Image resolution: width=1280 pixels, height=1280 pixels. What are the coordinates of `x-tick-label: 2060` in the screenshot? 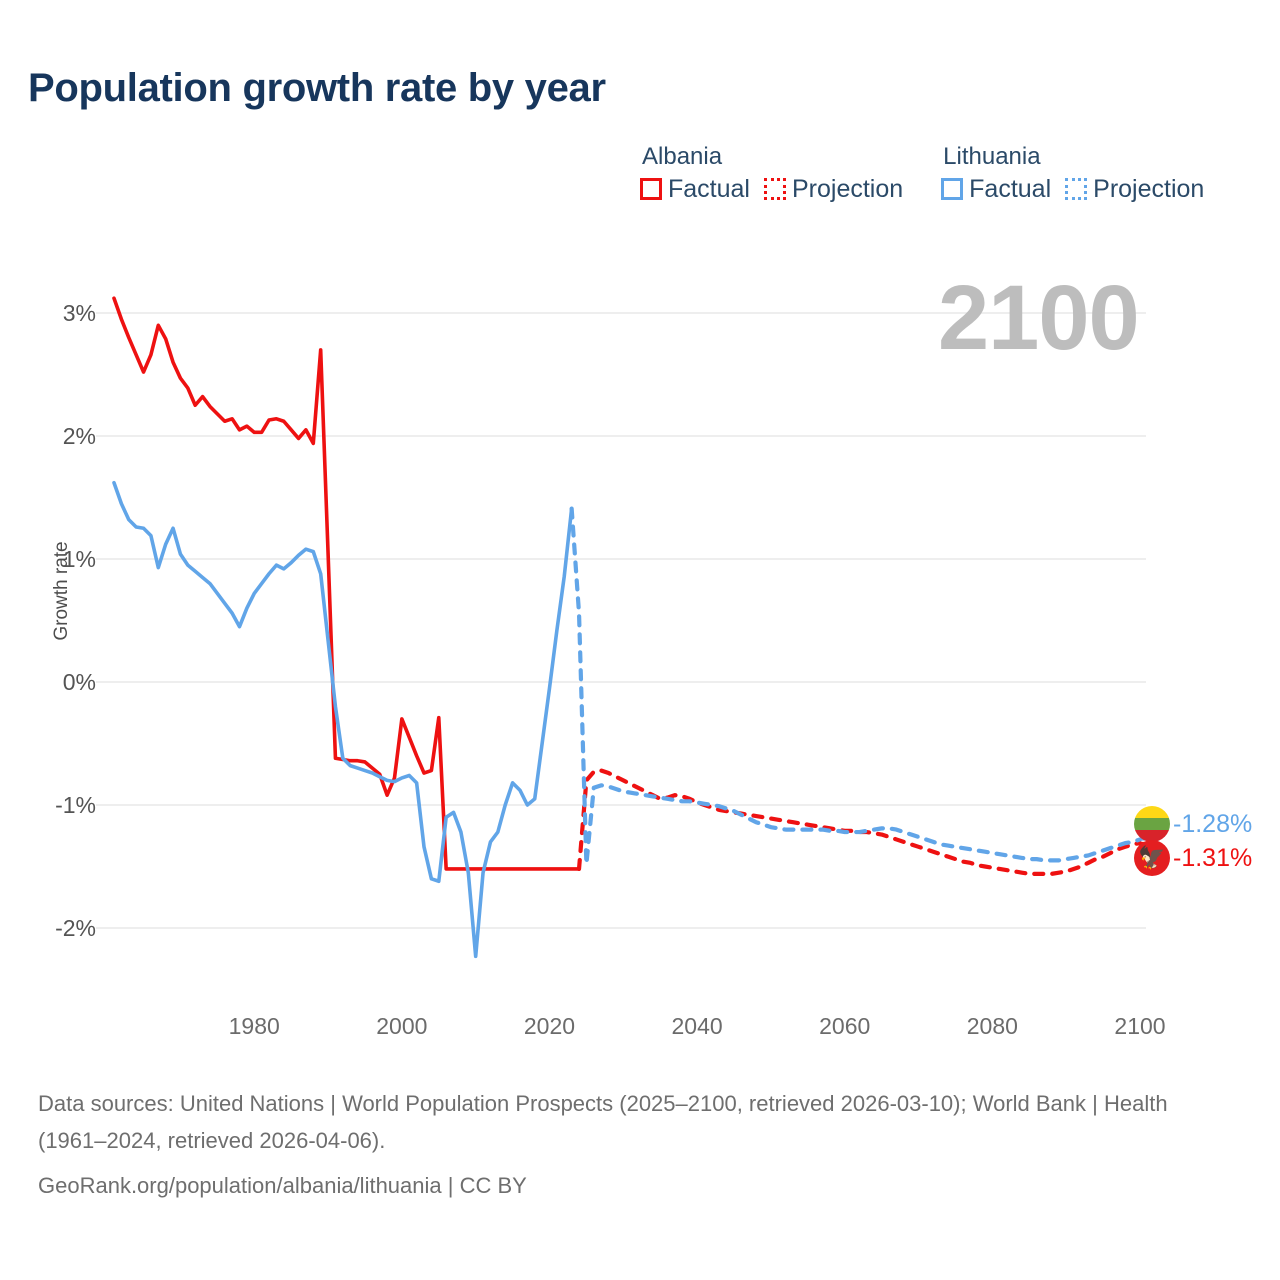 It's located at (845, 1026).